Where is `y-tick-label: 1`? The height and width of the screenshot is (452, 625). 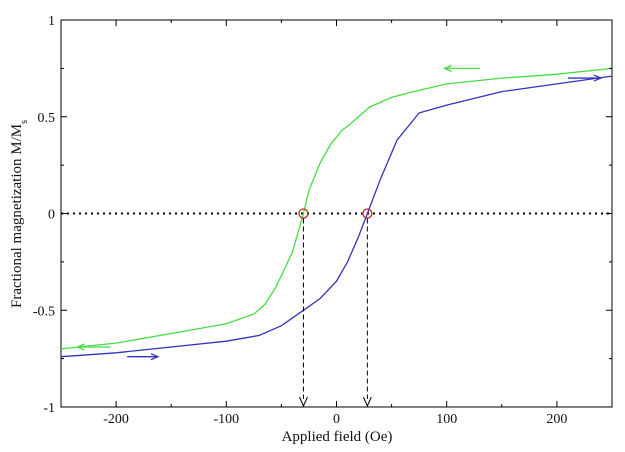
y-tick-label: 1 is located at coordinates (51, 21).